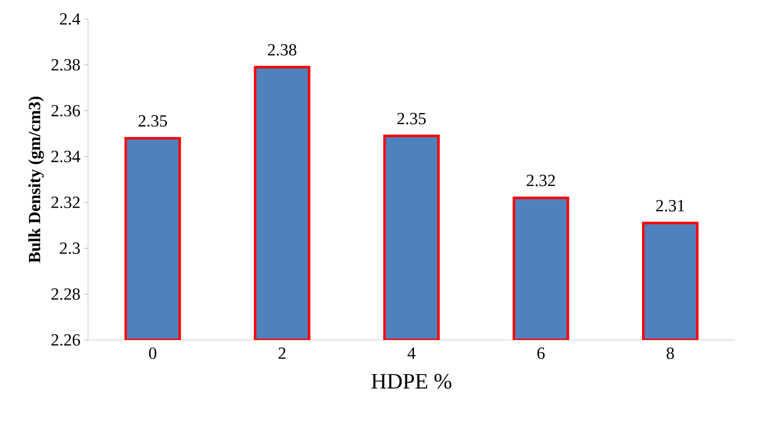  I want to click on x-tick-label: 0, so click(152, 353).